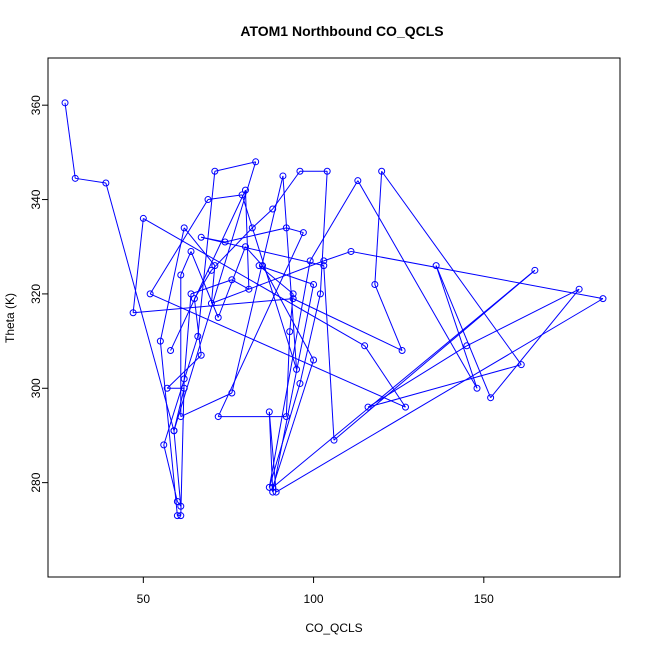 The image size is (650, 650). I want to click on x-tick-label: 100, so click(314, 599).